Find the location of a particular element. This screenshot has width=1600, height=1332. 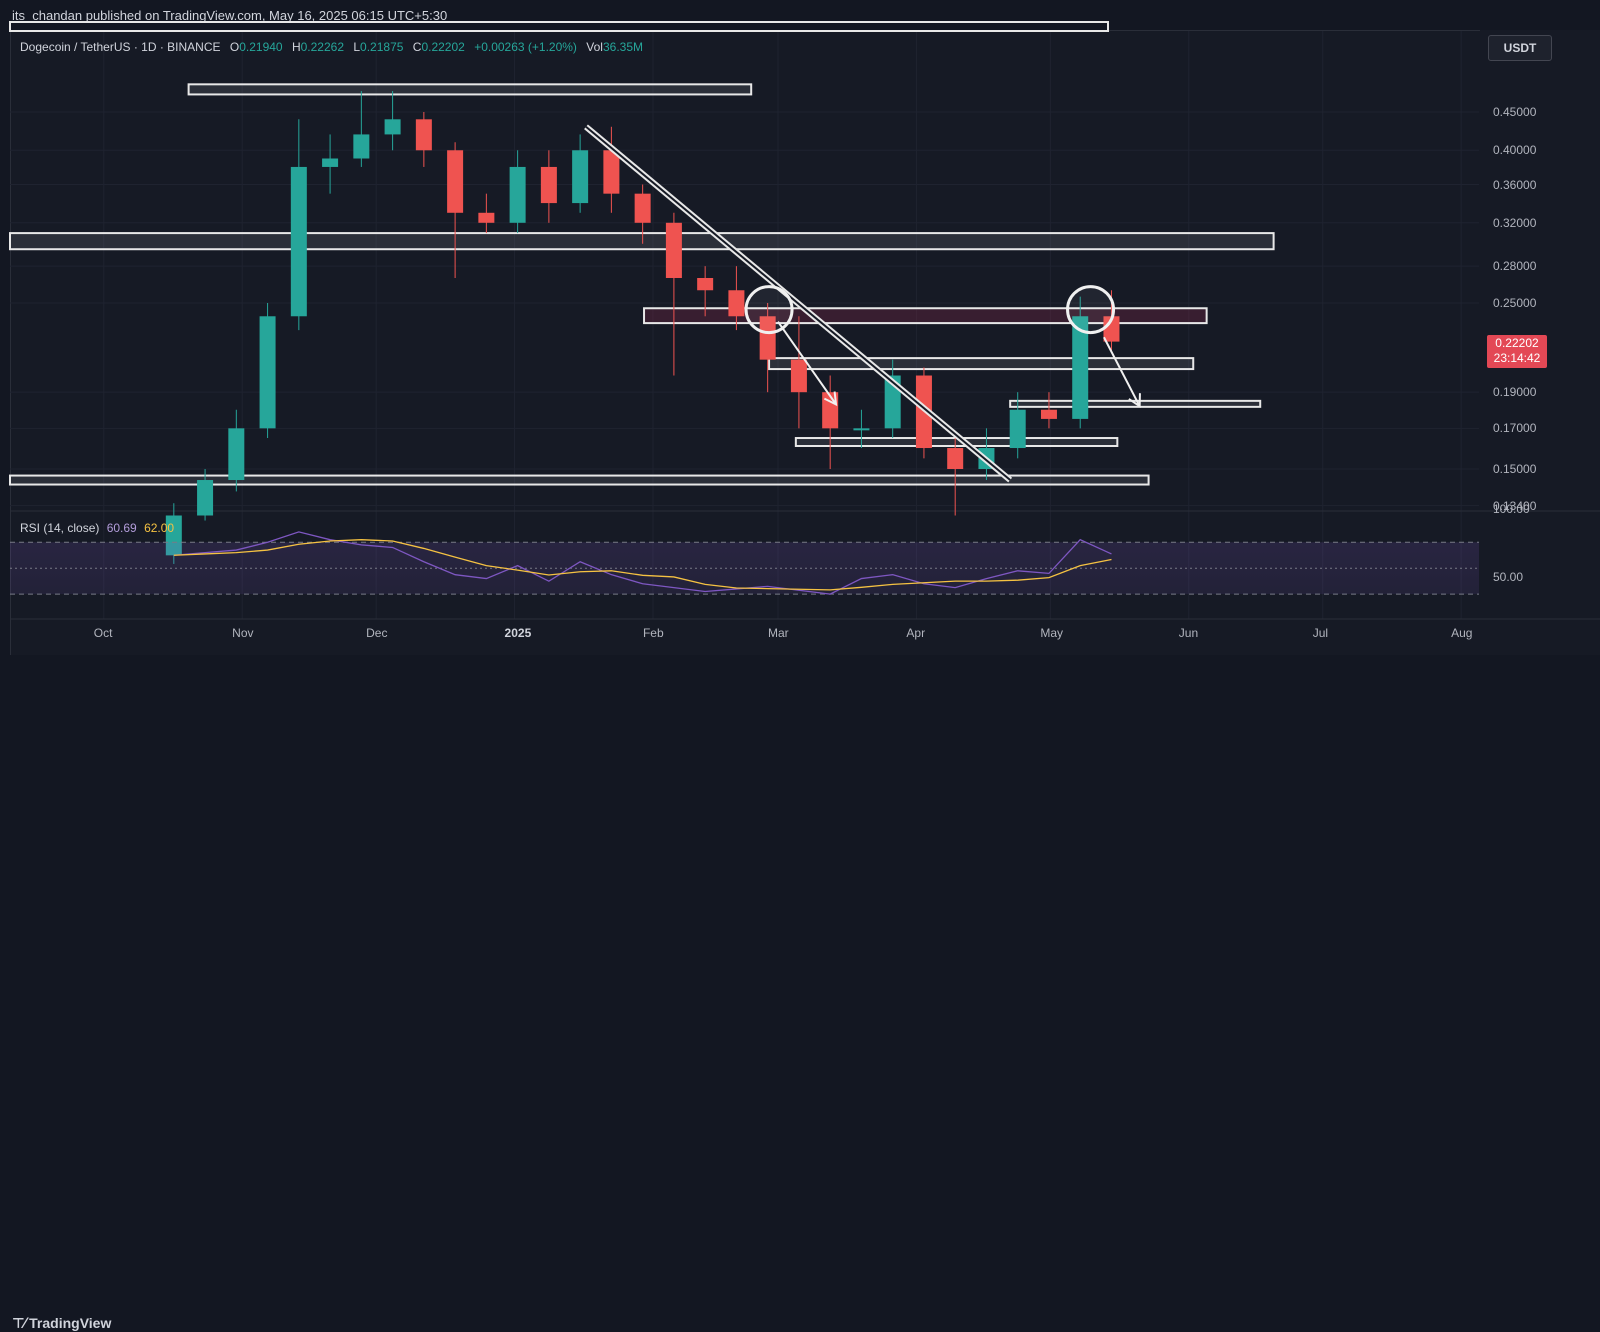

rsi-legend: RSI (14, close) 60.69 62.00 is located at coordinates (97, 528).